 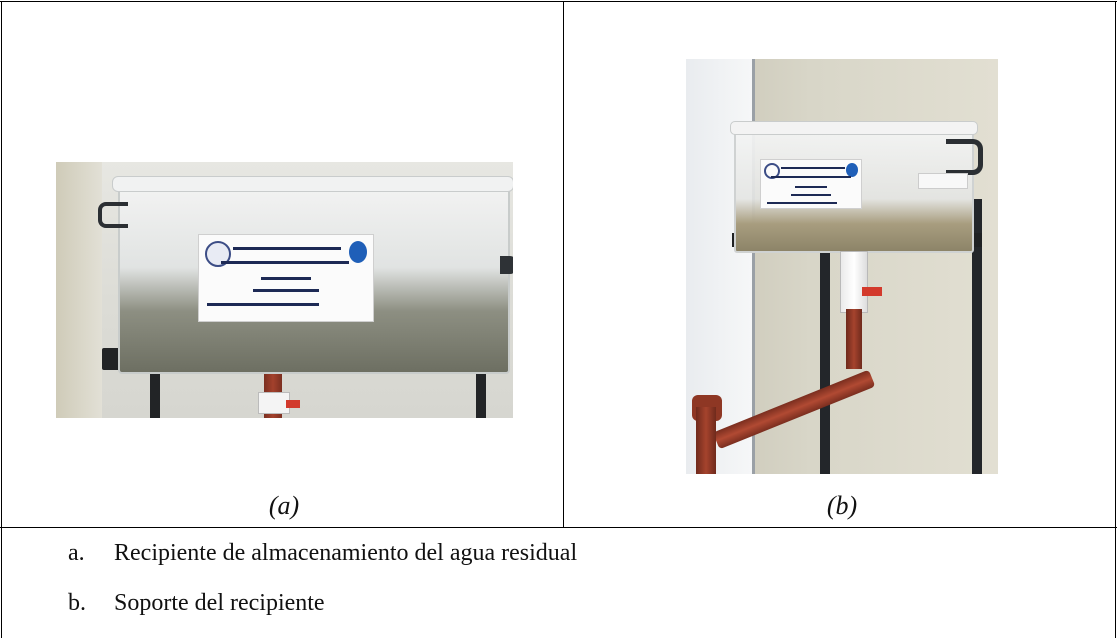 I want to click on table-border-top, so click(x=558, y=1).